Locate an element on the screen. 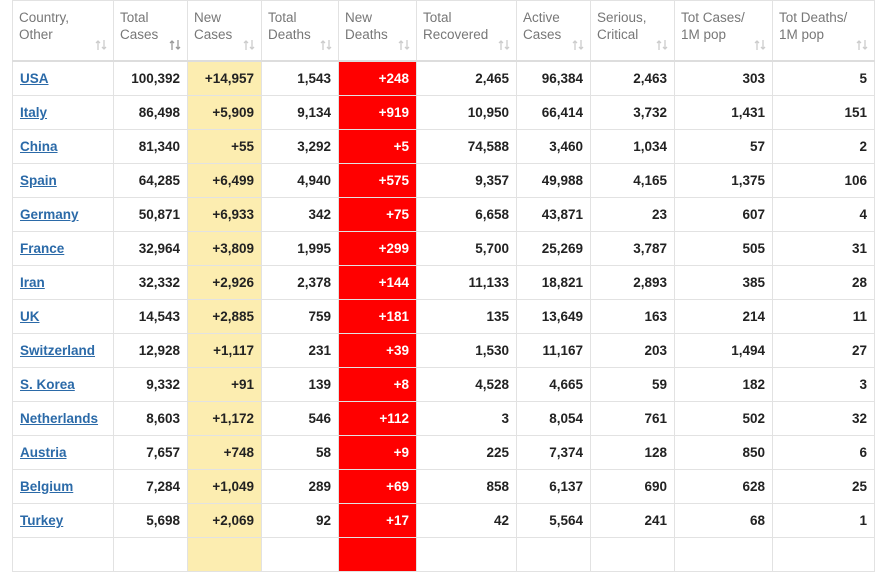 The height and width of the screenshot is (572, 879). table-cell: 3,787 is located at coordinates (632, 248).